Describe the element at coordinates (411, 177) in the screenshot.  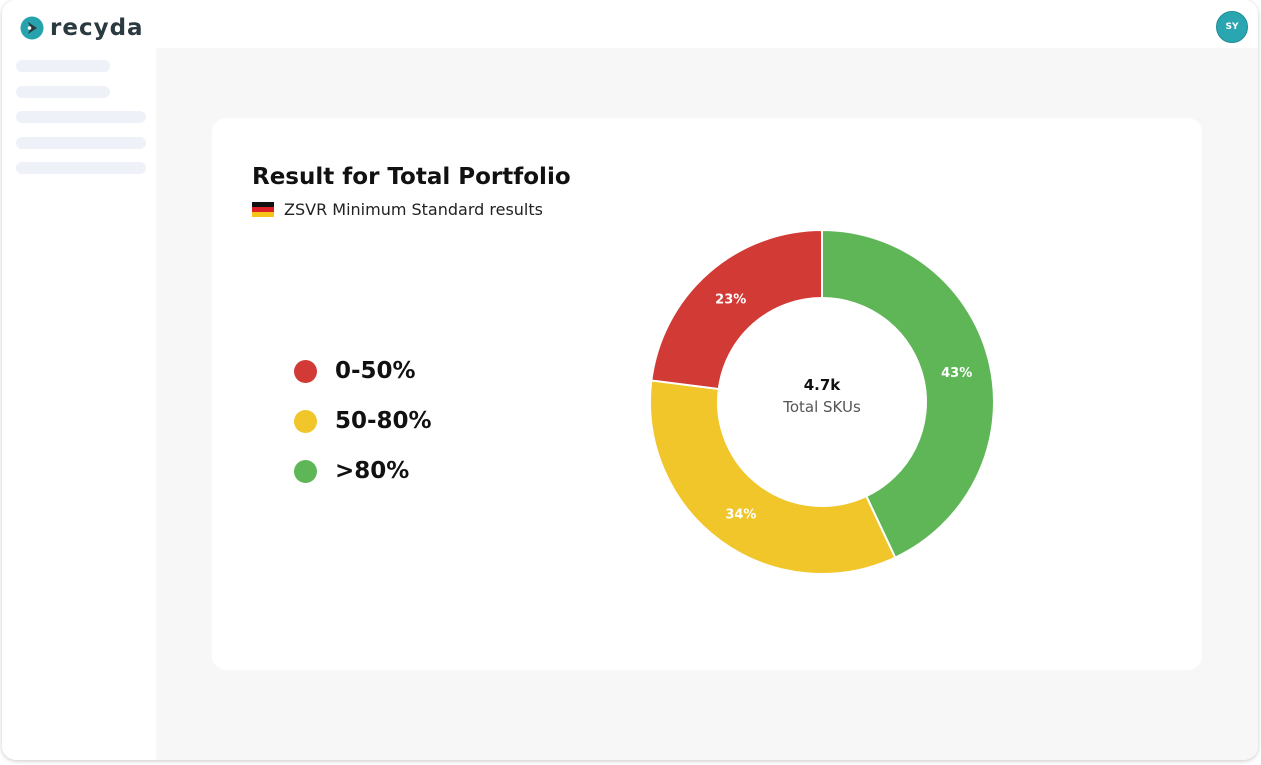
I see `card-title: Result for Total Portfolio` at that location.